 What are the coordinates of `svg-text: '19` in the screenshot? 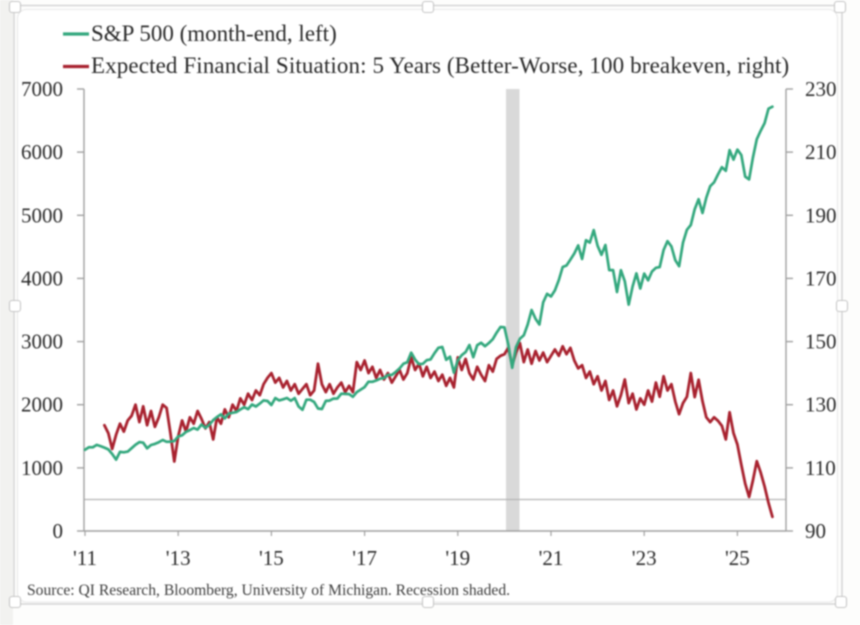 It's located at (457, 558).